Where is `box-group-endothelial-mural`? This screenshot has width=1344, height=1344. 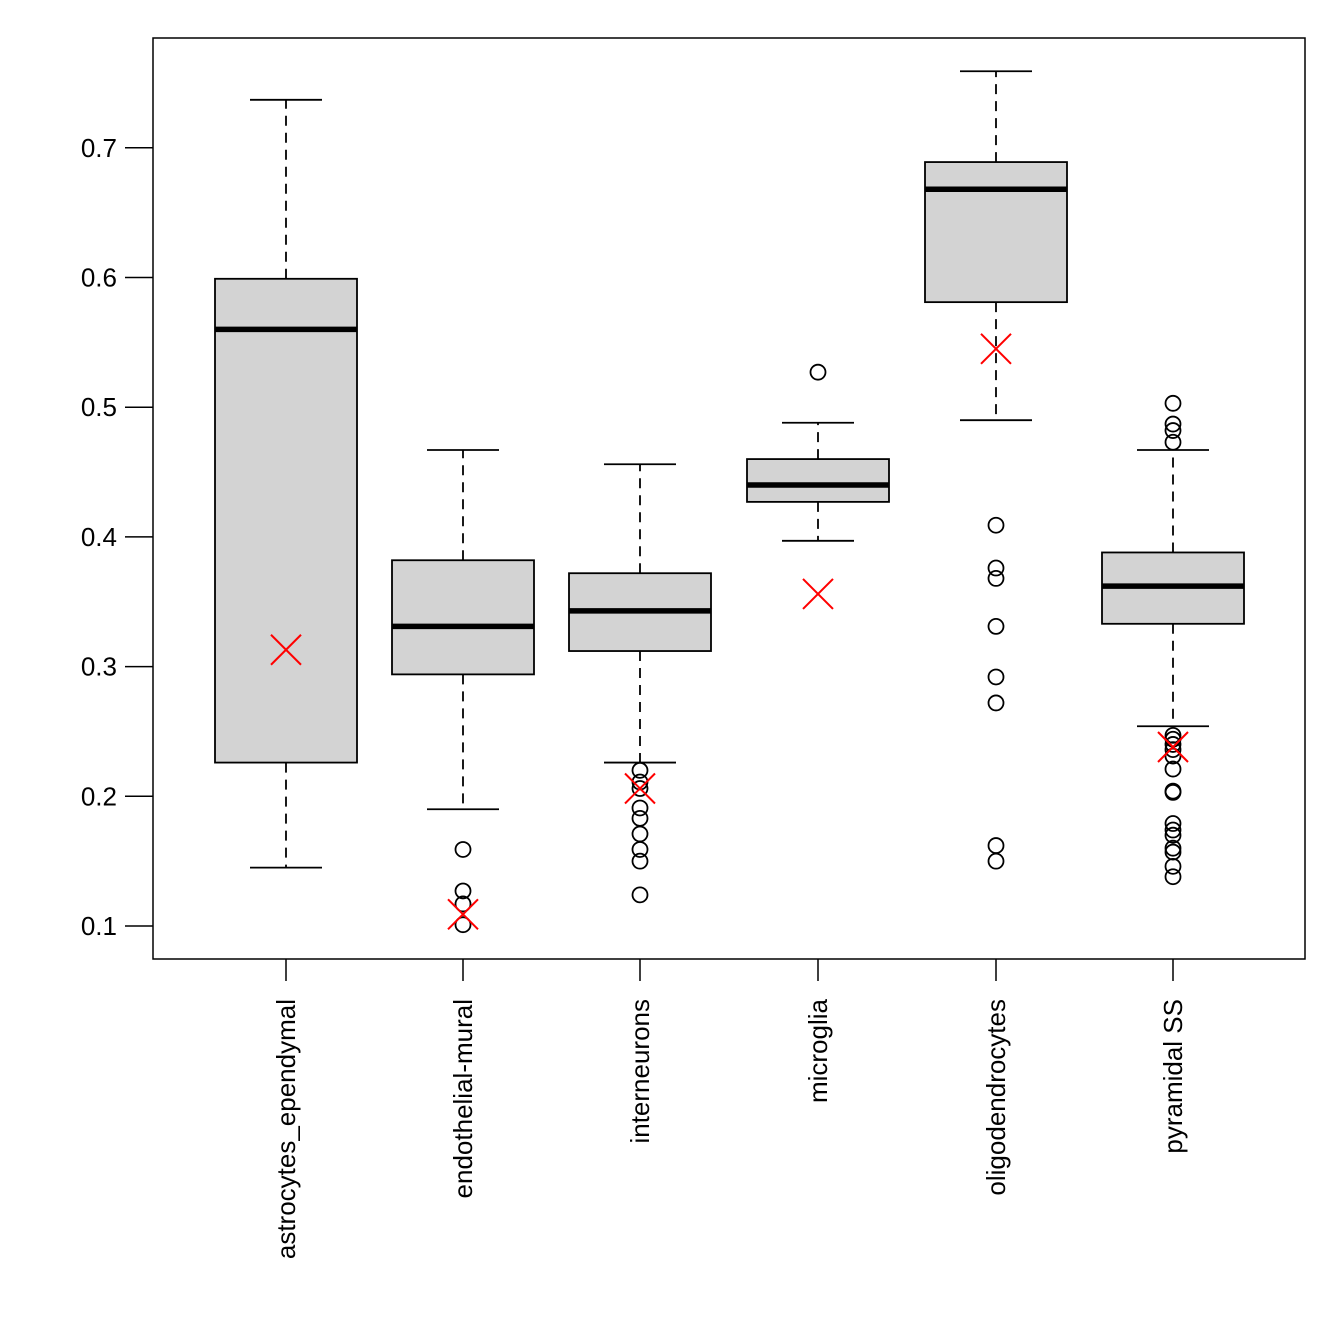
box-group-endothelial-mural is located at coordinates (463, 691).